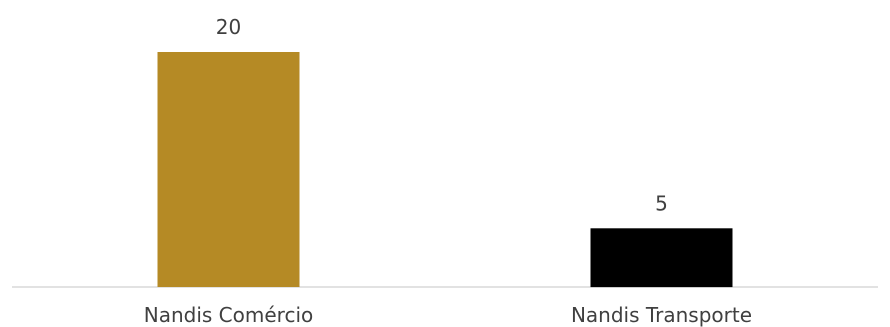  Describe the element at coordinates (448, 315) in the screenshot. I see `category-labels-group: Nandis Comércio Nandis Transporte` at that location.